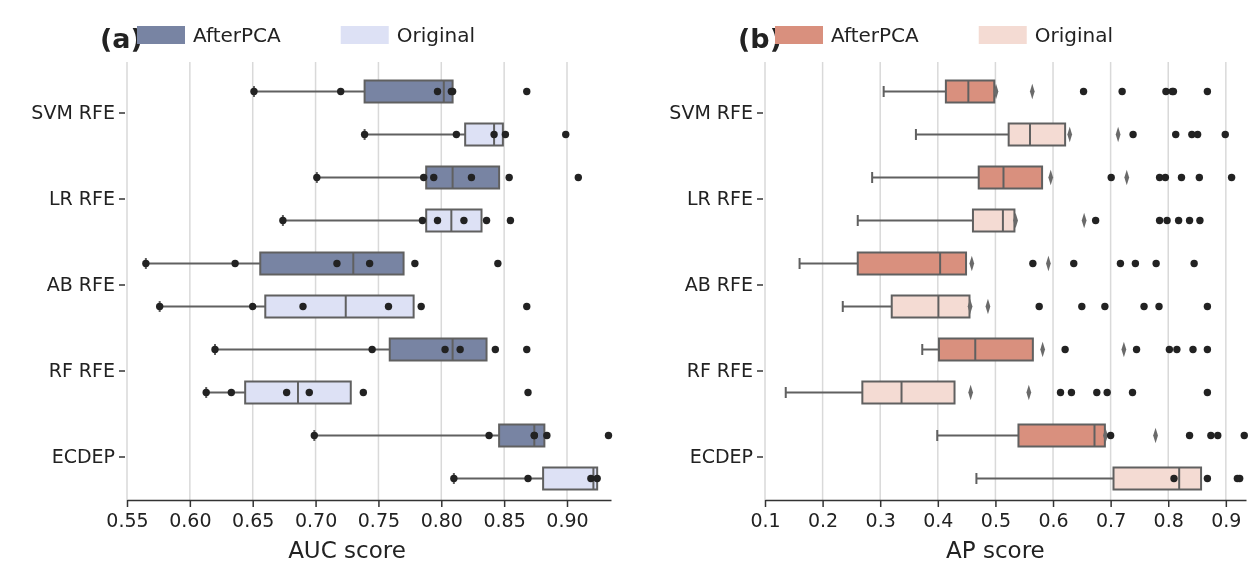 This screenshot has height=565, width=1248. Describe the element at coordinates (995, 550) in the screenshot. I see `x-axis-title: AP score` at that location.